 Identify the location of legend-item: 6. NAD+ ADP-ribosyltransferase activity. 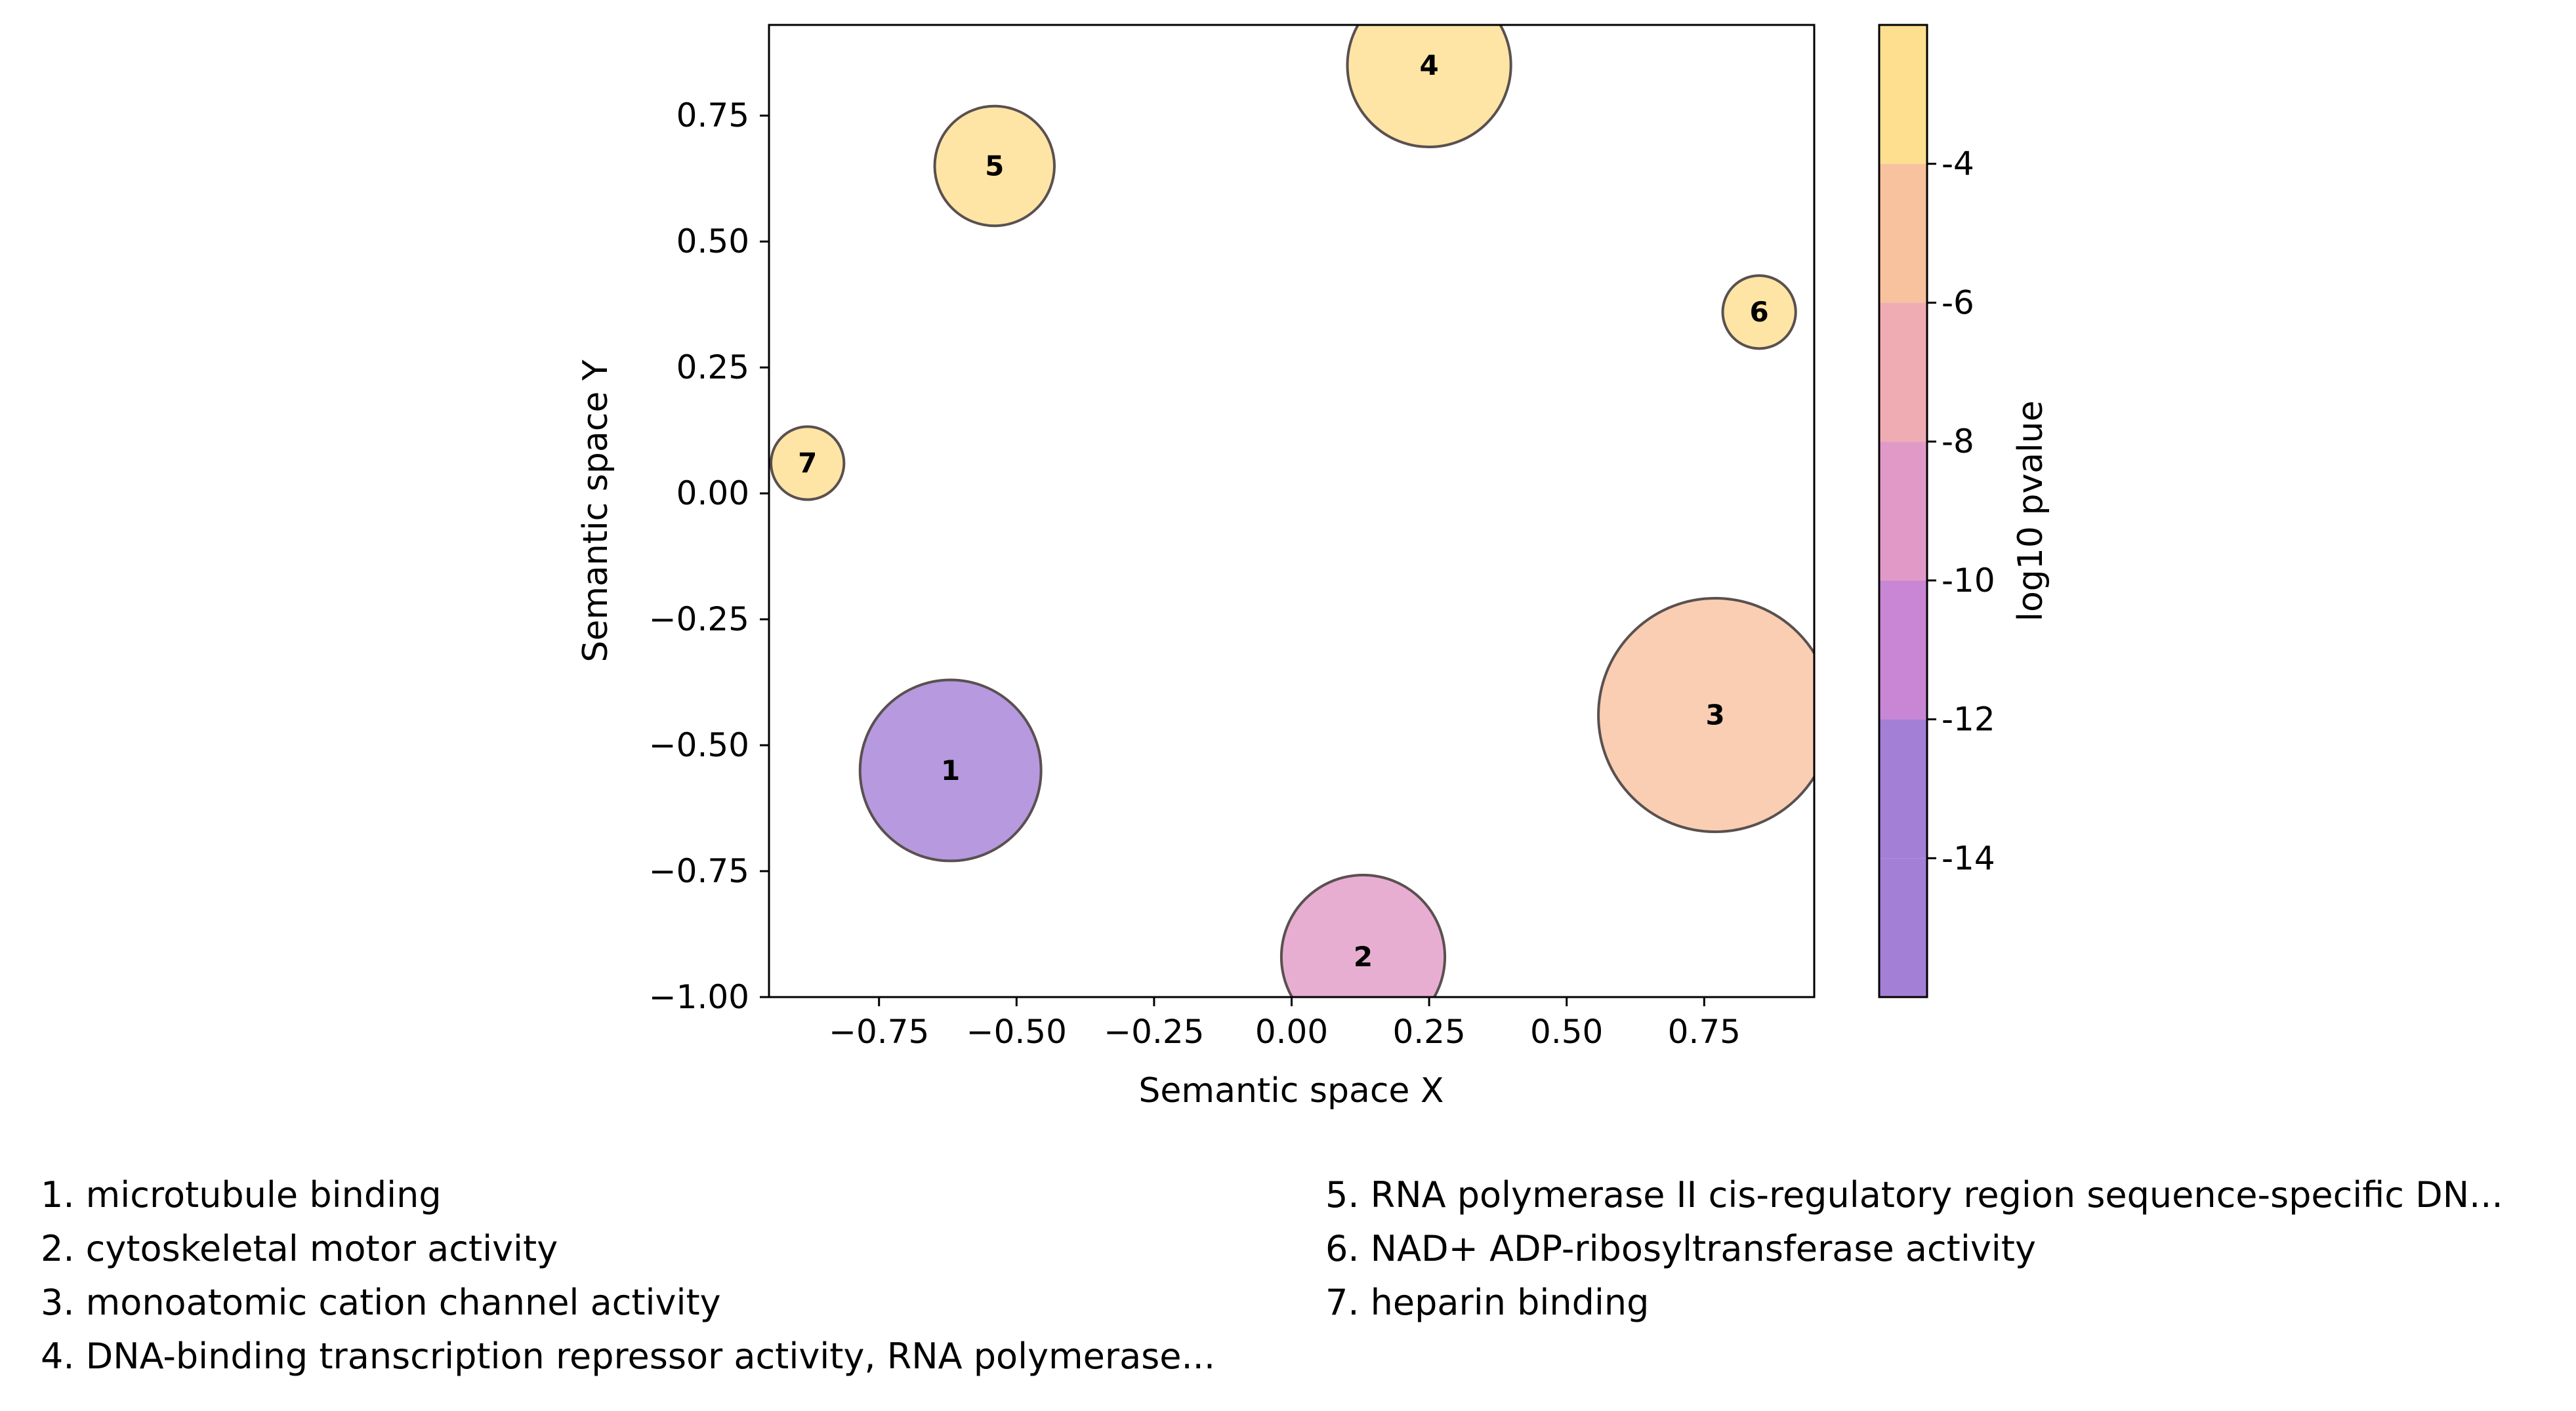
(1681, 1248).